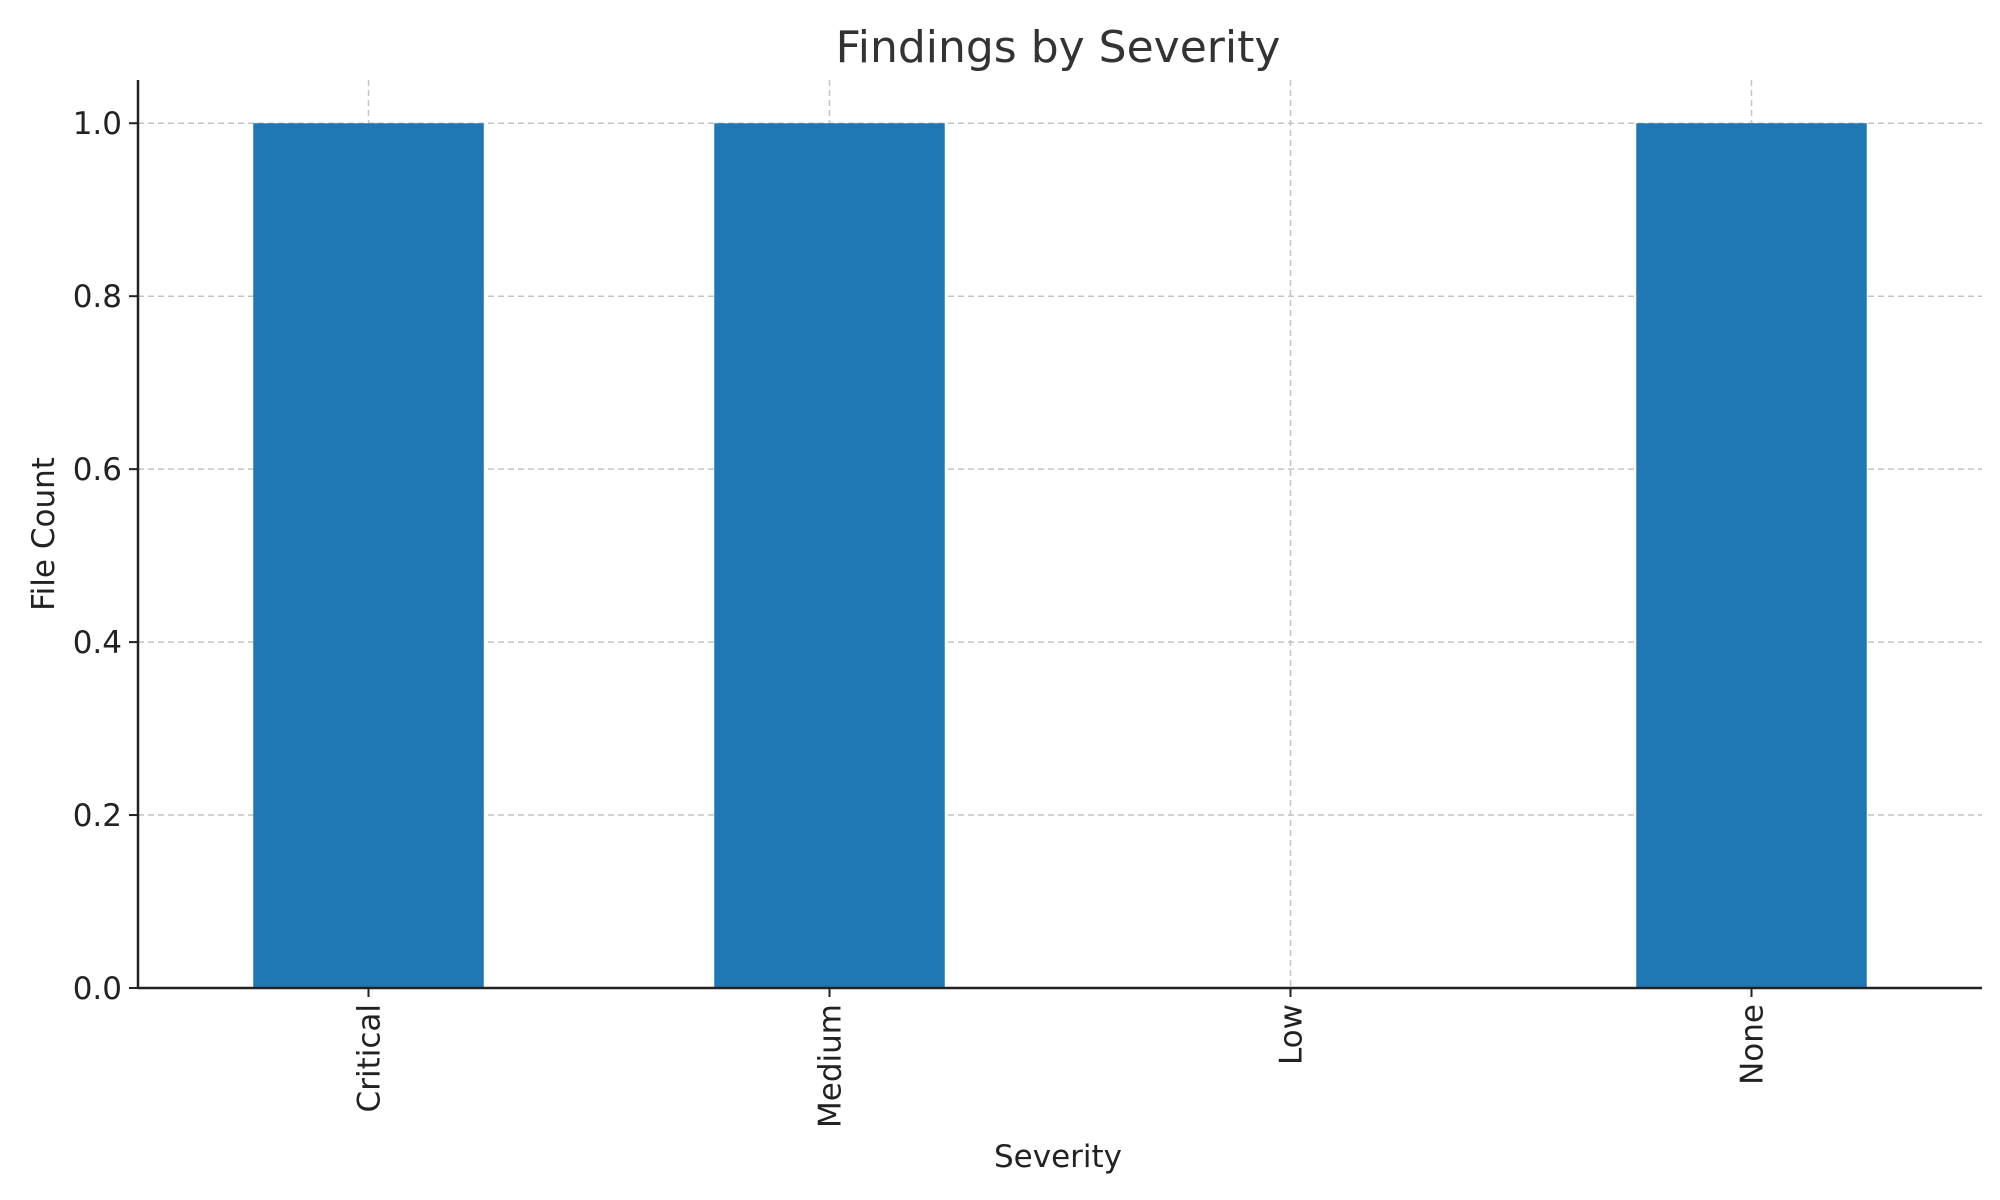 This screenshot has width=2000, height=1200. Describe the element at coordinates (97, 989) in the screenshot. I see `y-tick-label: 0.0` at that location.